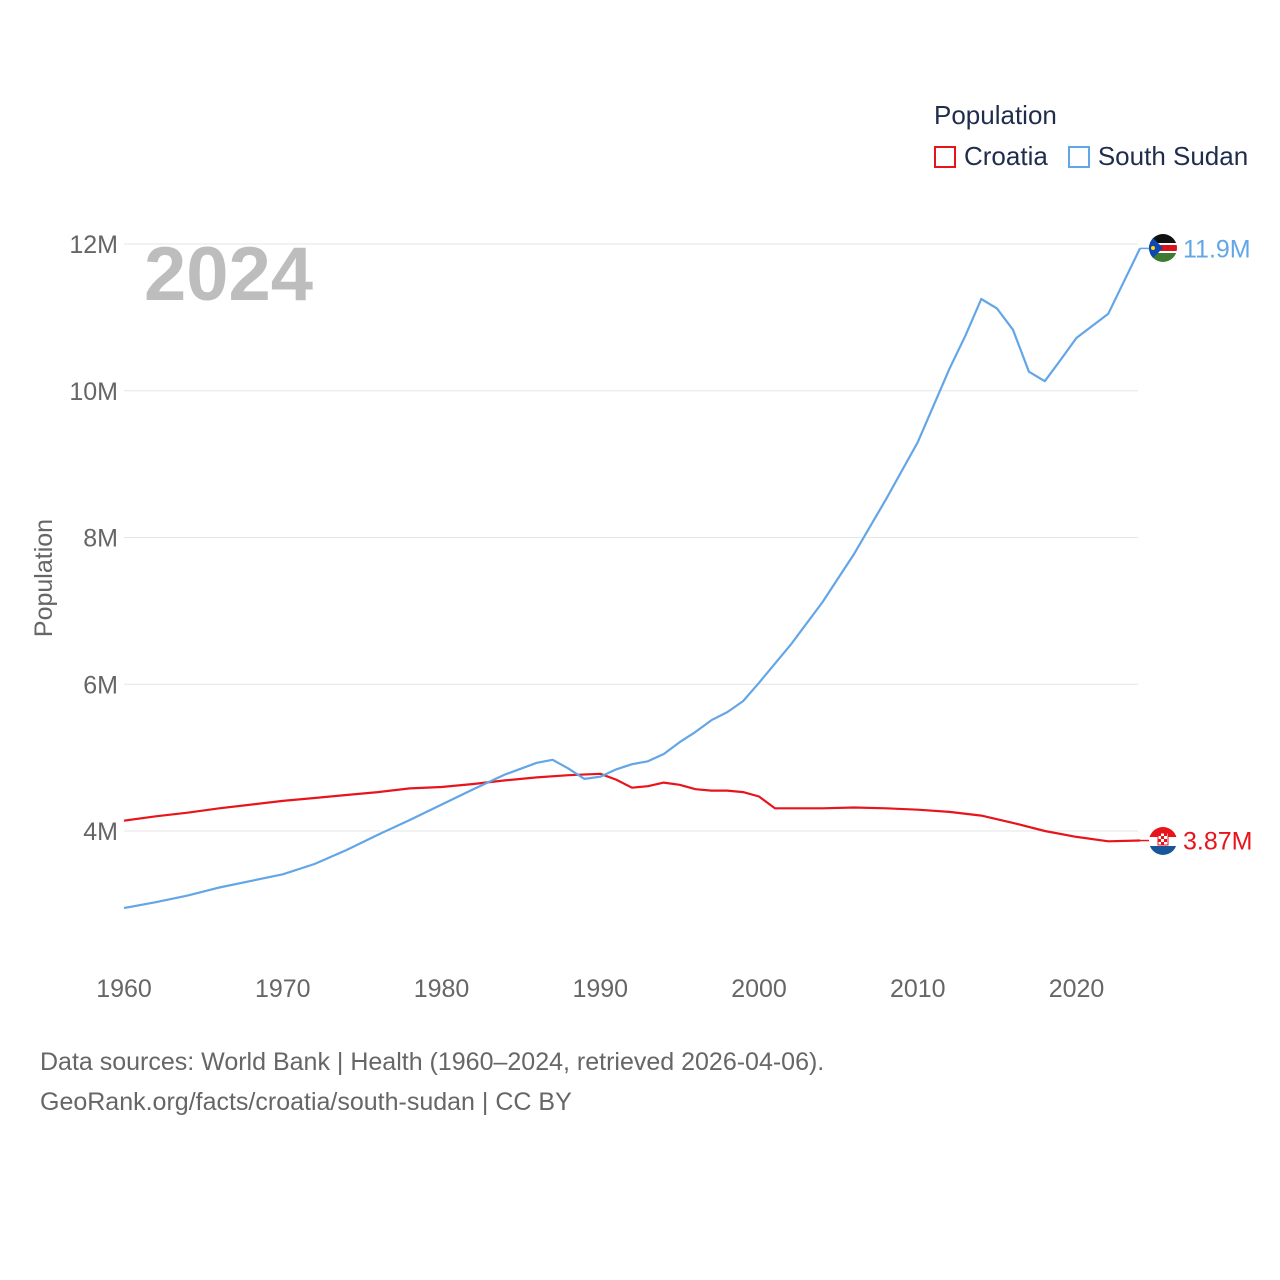  Describe the element at coordinates (995, 115) in the screenshot. I see `legend-title: Population` at that location.